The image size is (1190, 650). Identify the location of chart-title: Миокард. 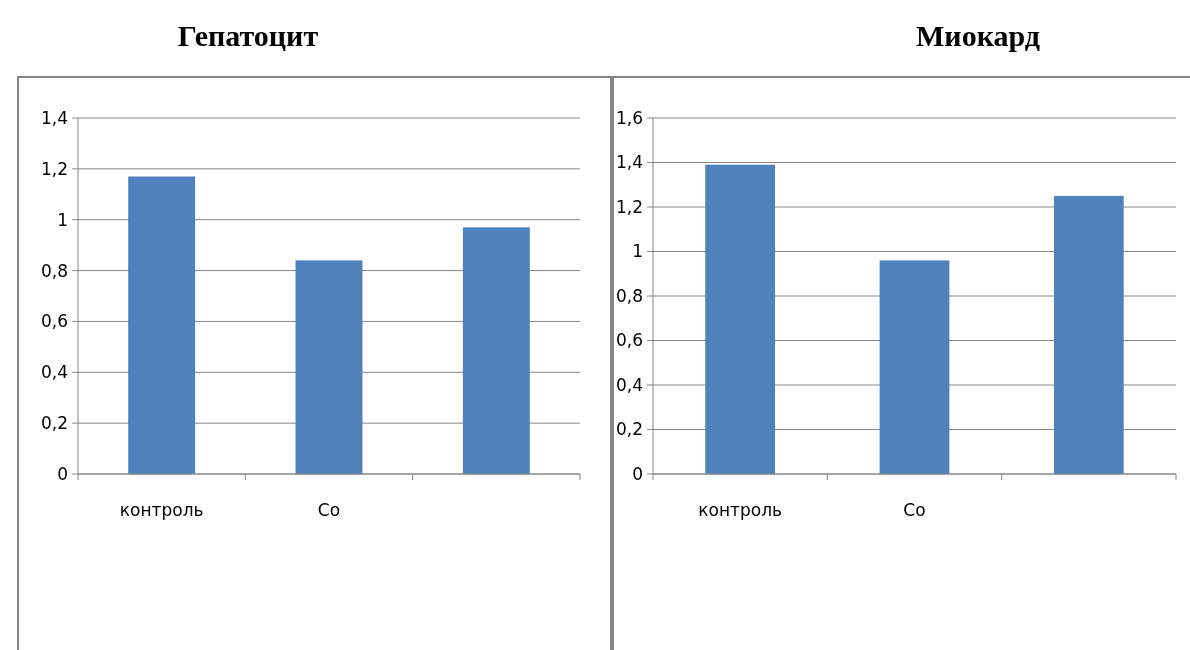
(978, 35).